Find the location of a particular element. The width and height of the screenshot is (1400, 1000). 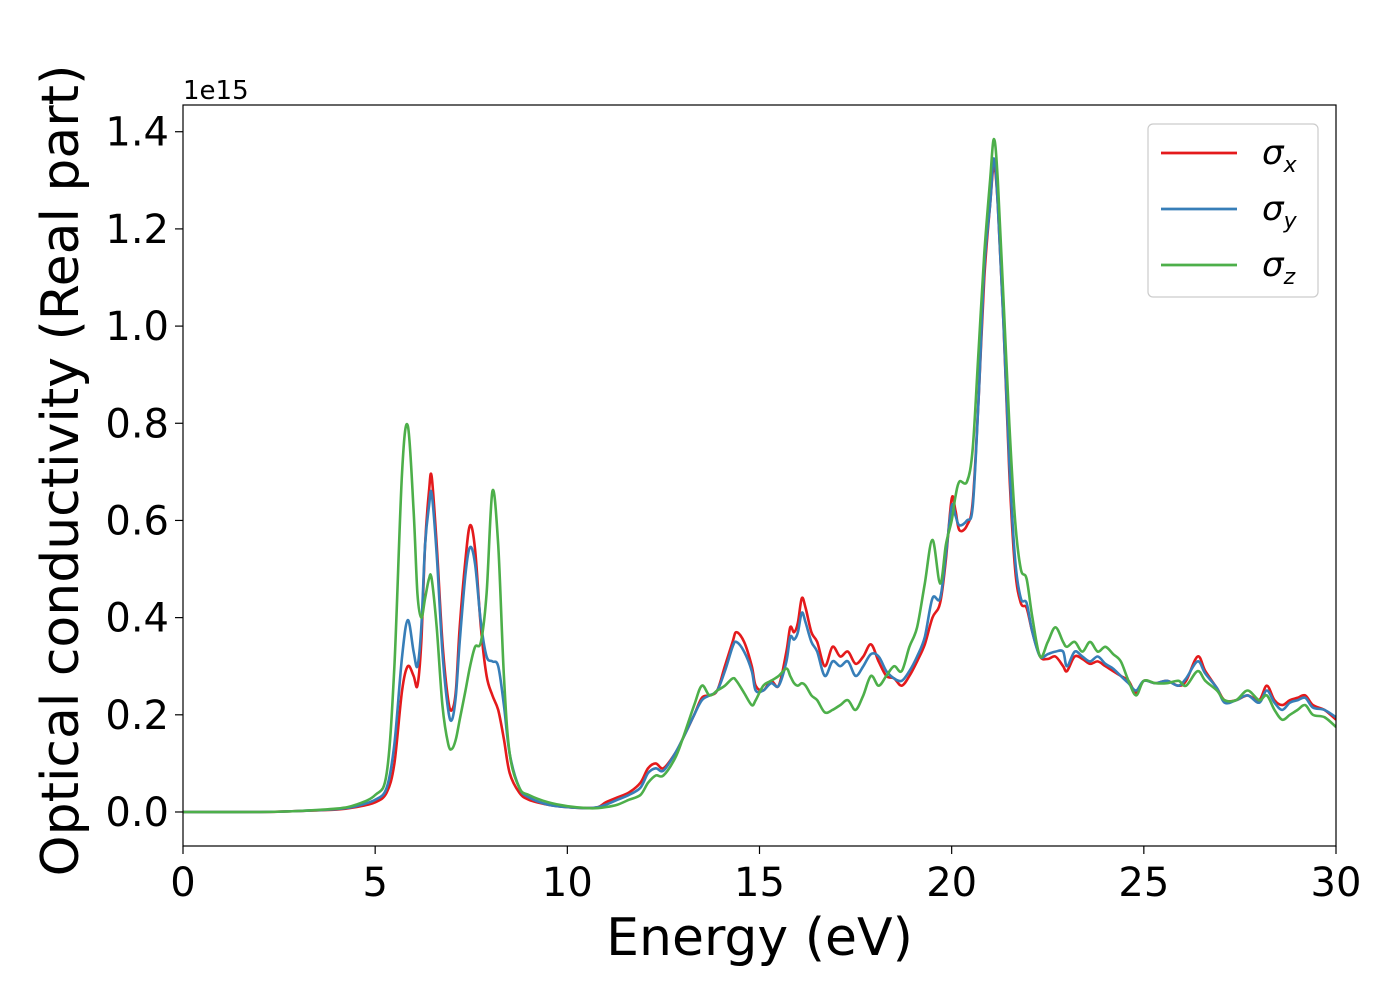

x-tick-label: 5 is located at coordinates (374, 883).